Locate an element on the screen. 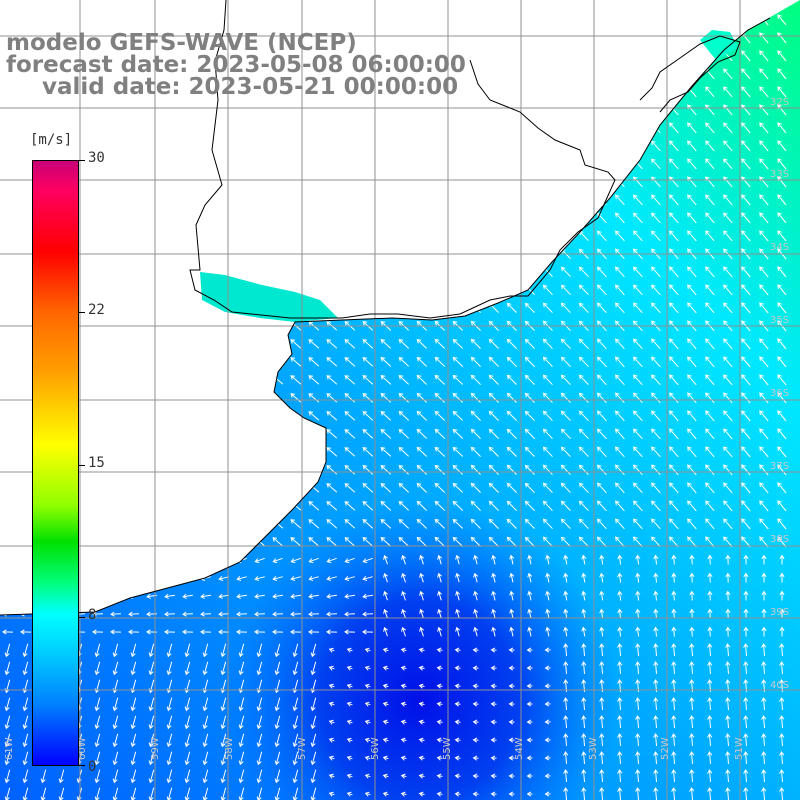 This screenshot has height=800, width=800. latitude-label: 34S is located at coordinates (779, 247).